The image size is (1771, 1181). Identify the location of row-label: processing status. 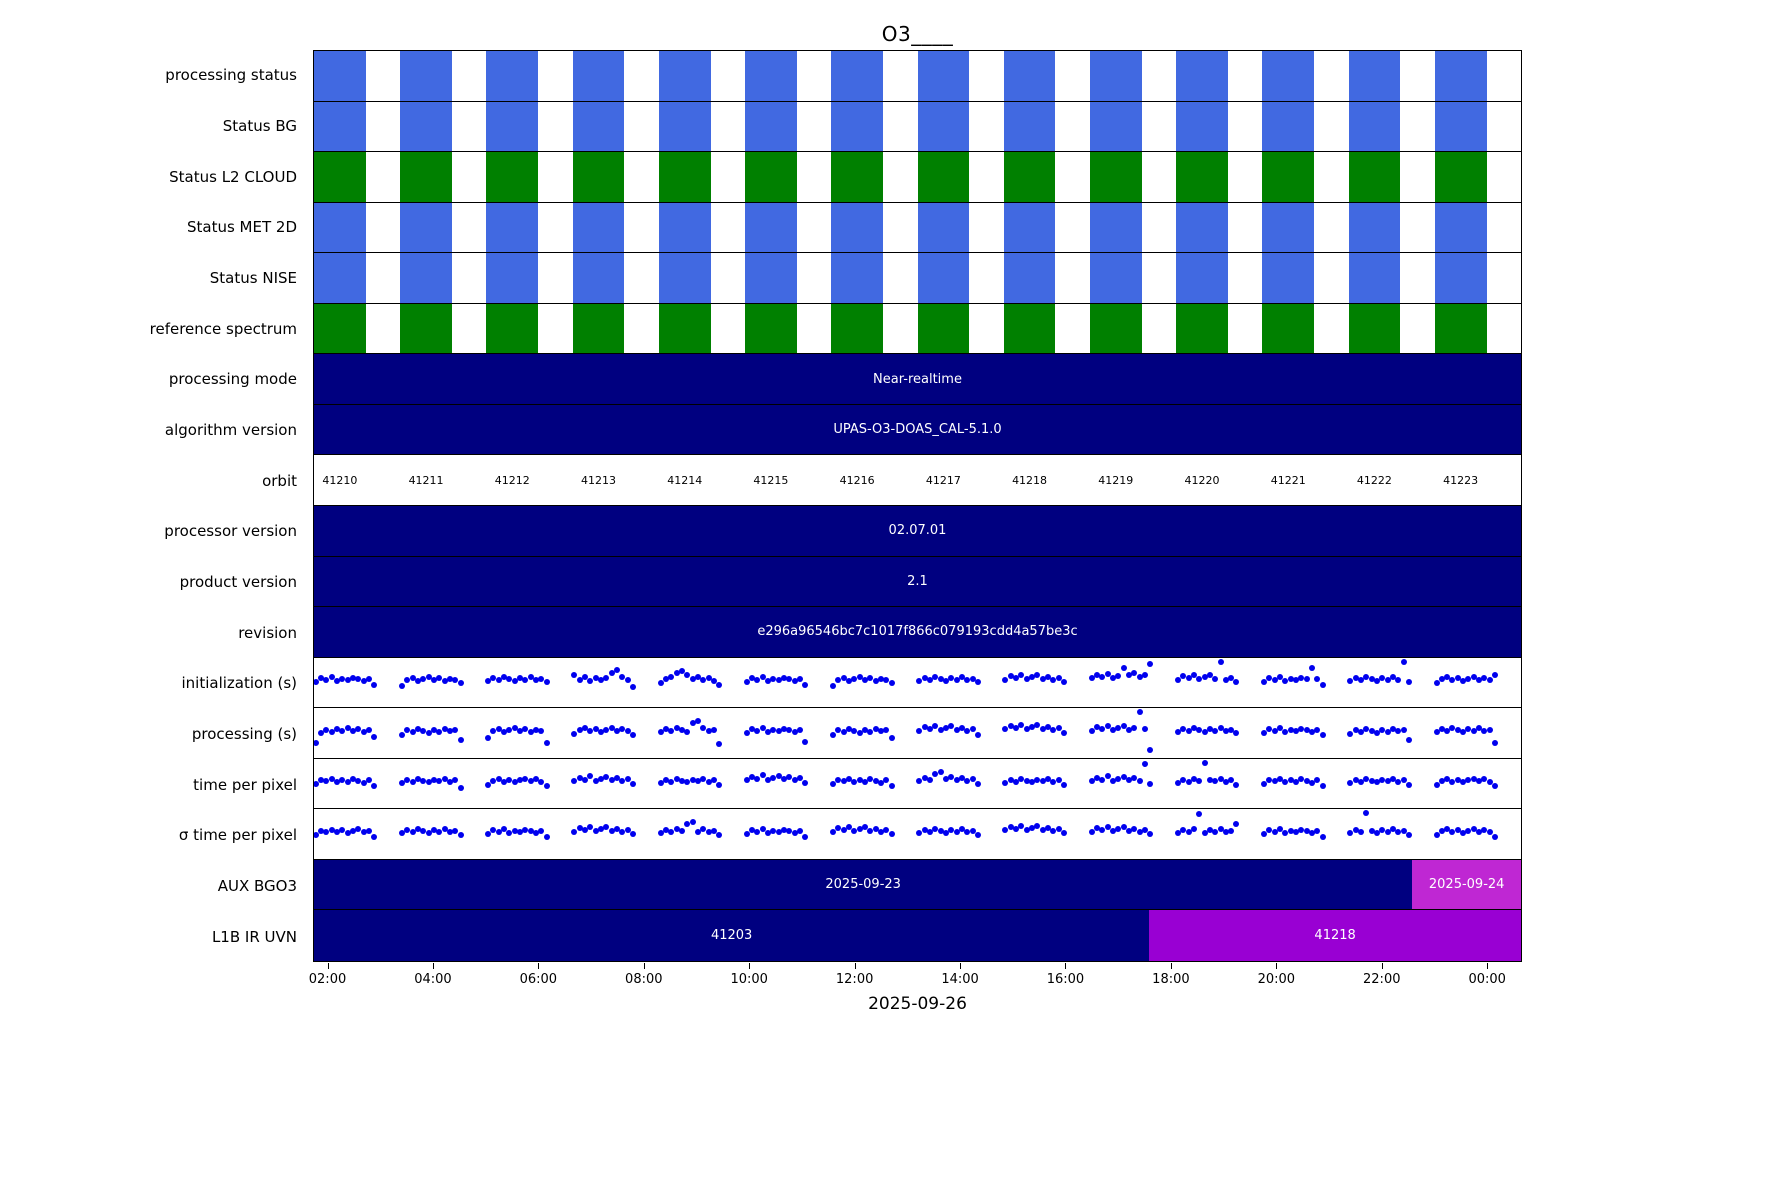
(231, 75).